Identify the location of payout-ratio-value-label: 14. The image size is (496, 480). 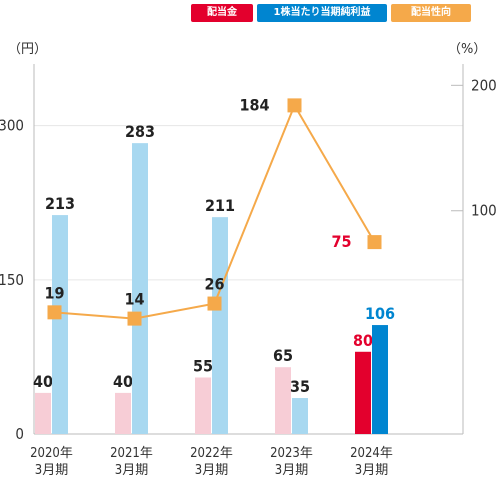
(134, 299).